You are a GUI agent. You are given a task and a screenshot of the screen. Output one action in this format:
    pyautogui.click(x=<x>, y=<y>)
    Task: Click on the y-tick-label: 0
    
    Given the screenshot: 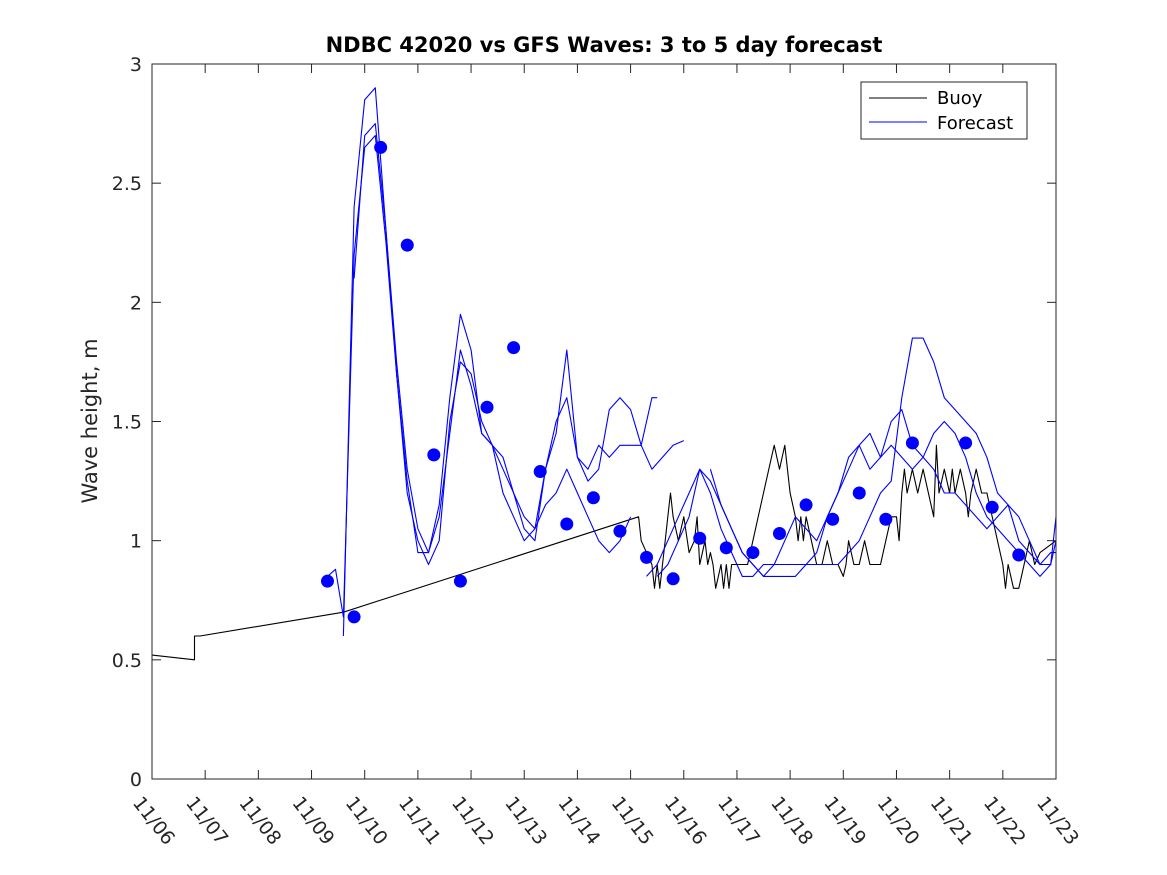 What is the action you would take?
    pyautogui.click(x=136, y=780)
    